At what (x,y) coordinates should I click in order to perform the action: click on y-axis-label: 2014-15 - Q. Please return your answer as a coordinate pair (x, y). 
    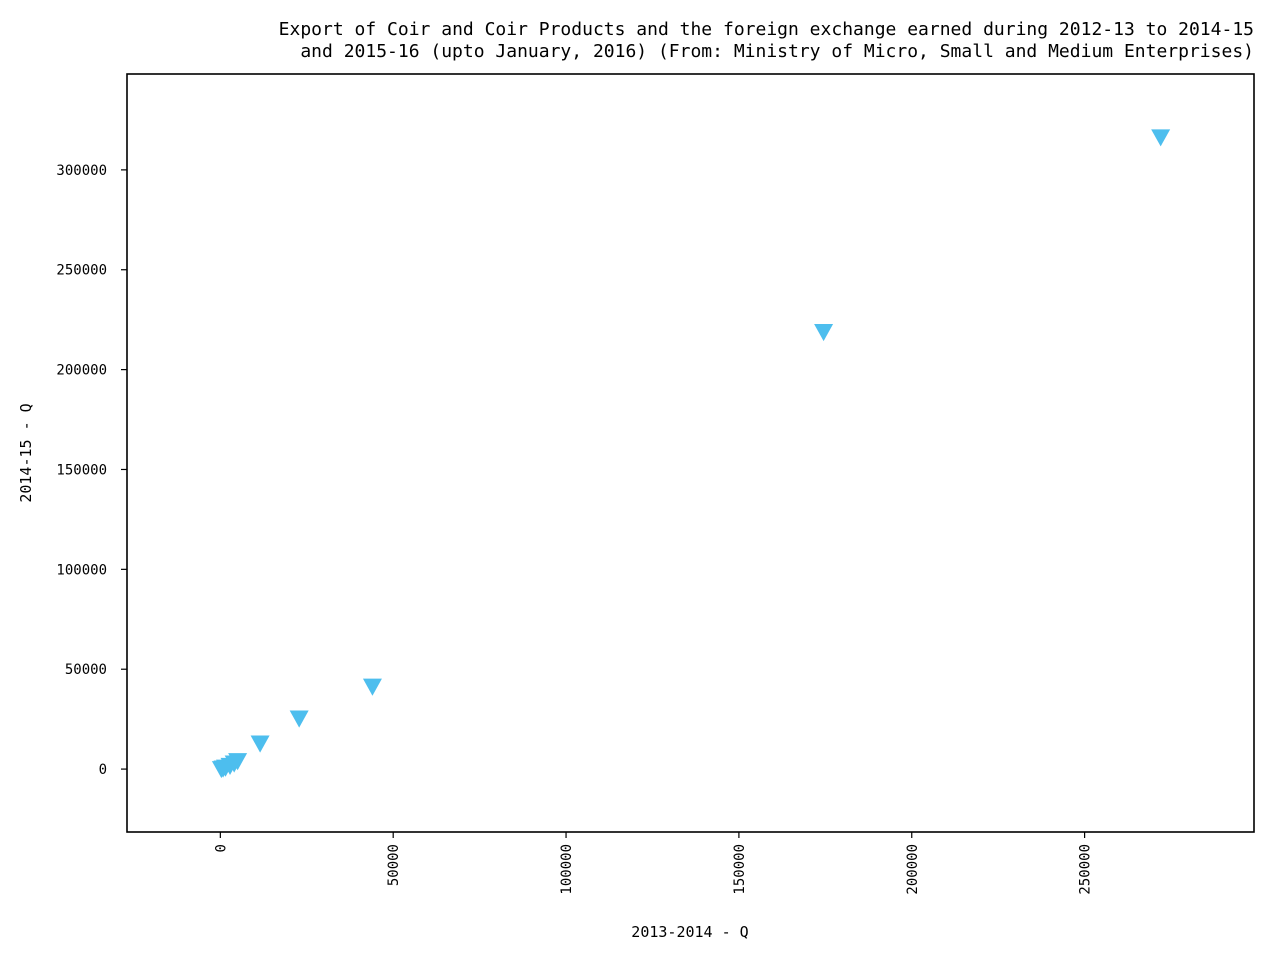
    Looking at the image, I should click on (26, 452).